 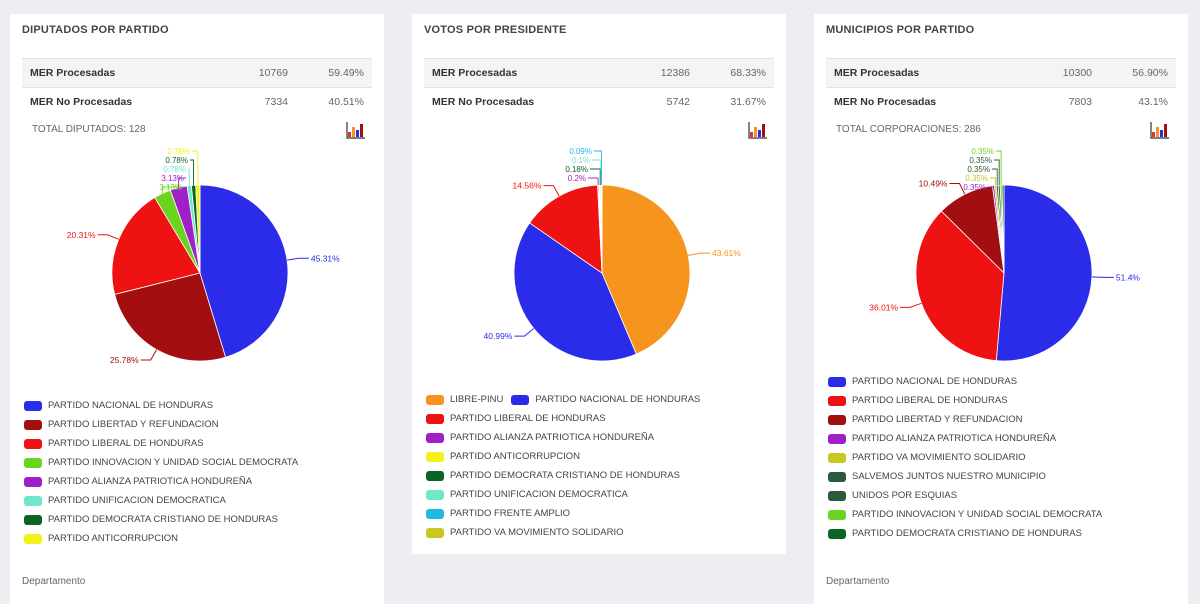 I want to click on department-label: Departamento, so click(x=857, y=581).